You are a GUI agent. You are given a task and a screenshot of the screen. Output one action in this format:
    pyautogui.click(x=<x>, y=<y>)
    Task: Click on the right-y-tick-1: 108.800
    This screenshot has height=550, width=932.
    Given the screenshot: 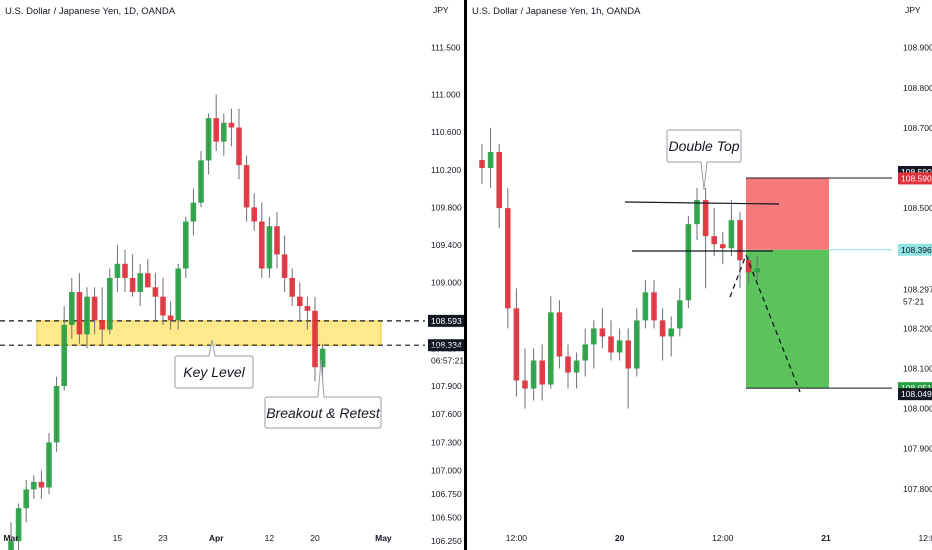 What is the action you would take?
    pyautogui.click(x=917, y=88)
    